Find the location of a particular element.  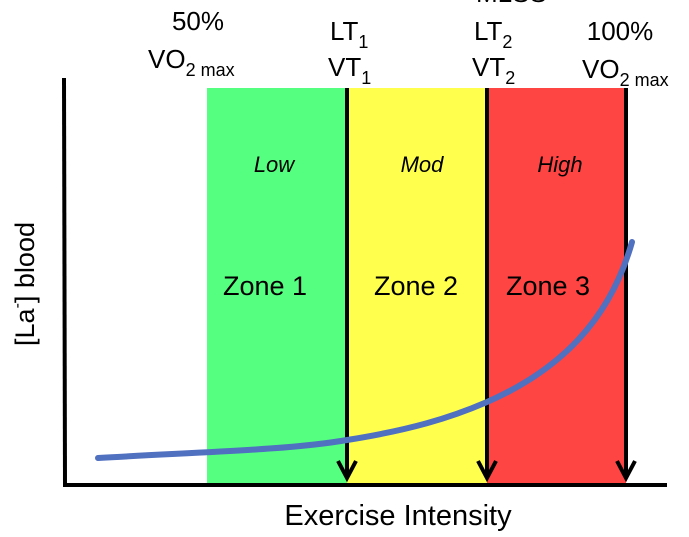

marker-vo2-50: 50% VO2 max is located at coordinates (191, 43).